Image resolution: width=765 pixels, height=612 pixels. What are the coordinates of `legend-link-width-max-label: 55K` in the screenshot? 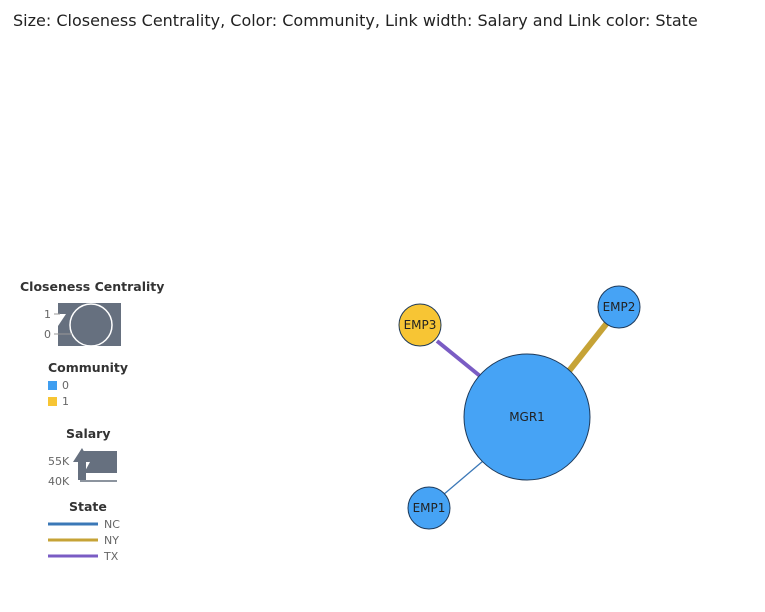 It's located at (59, 461).